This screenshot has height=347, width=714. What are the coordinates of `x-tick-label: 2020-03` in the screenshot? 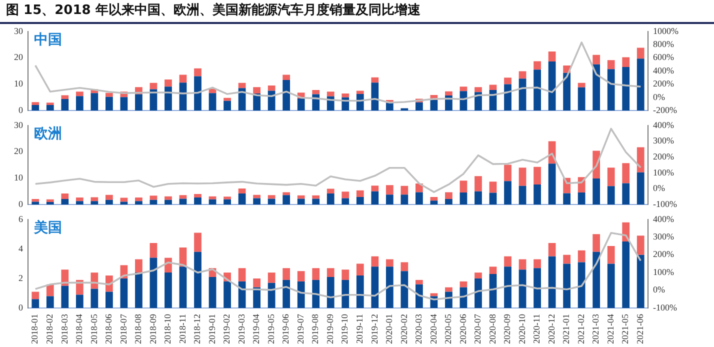 It's located at (419, 329).